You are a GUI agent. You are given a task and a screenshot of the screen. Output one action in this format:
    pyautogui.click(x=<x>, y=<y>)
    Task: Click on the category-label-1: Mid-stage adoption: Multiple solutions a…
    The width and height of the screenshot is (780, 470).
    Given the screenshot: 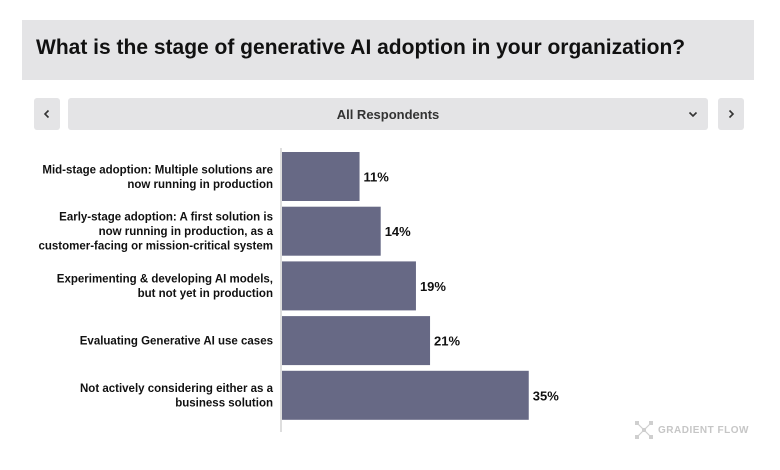 What is the action you would take?
    pyautogui.click(x=157, y=177)
    